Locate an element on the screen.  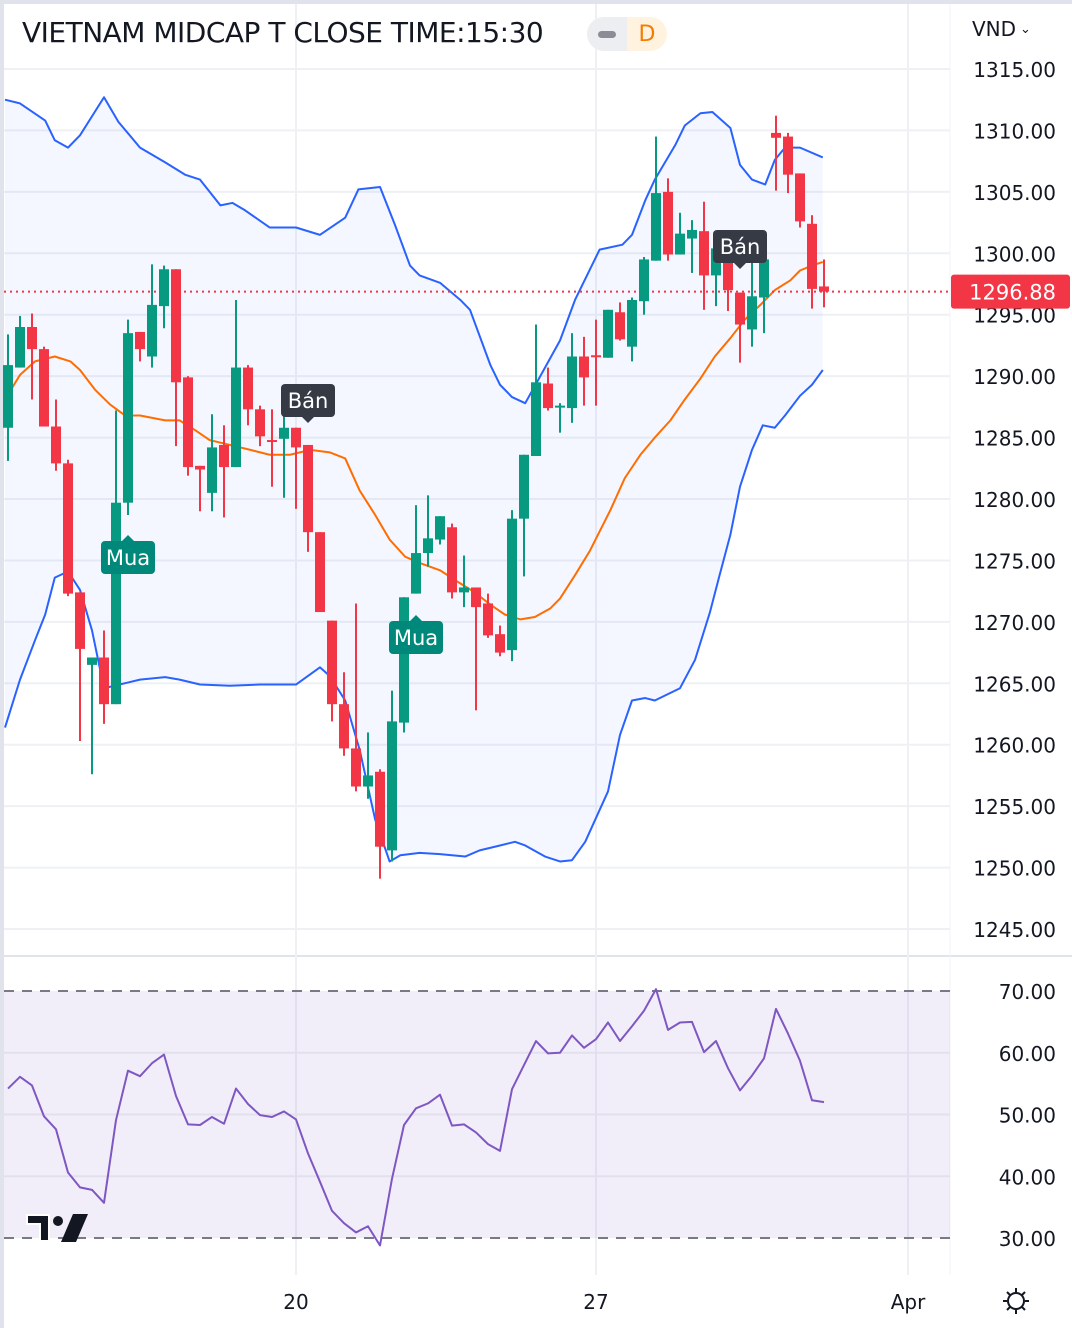
tradingview-logo is located at coordinates (57, 1228).